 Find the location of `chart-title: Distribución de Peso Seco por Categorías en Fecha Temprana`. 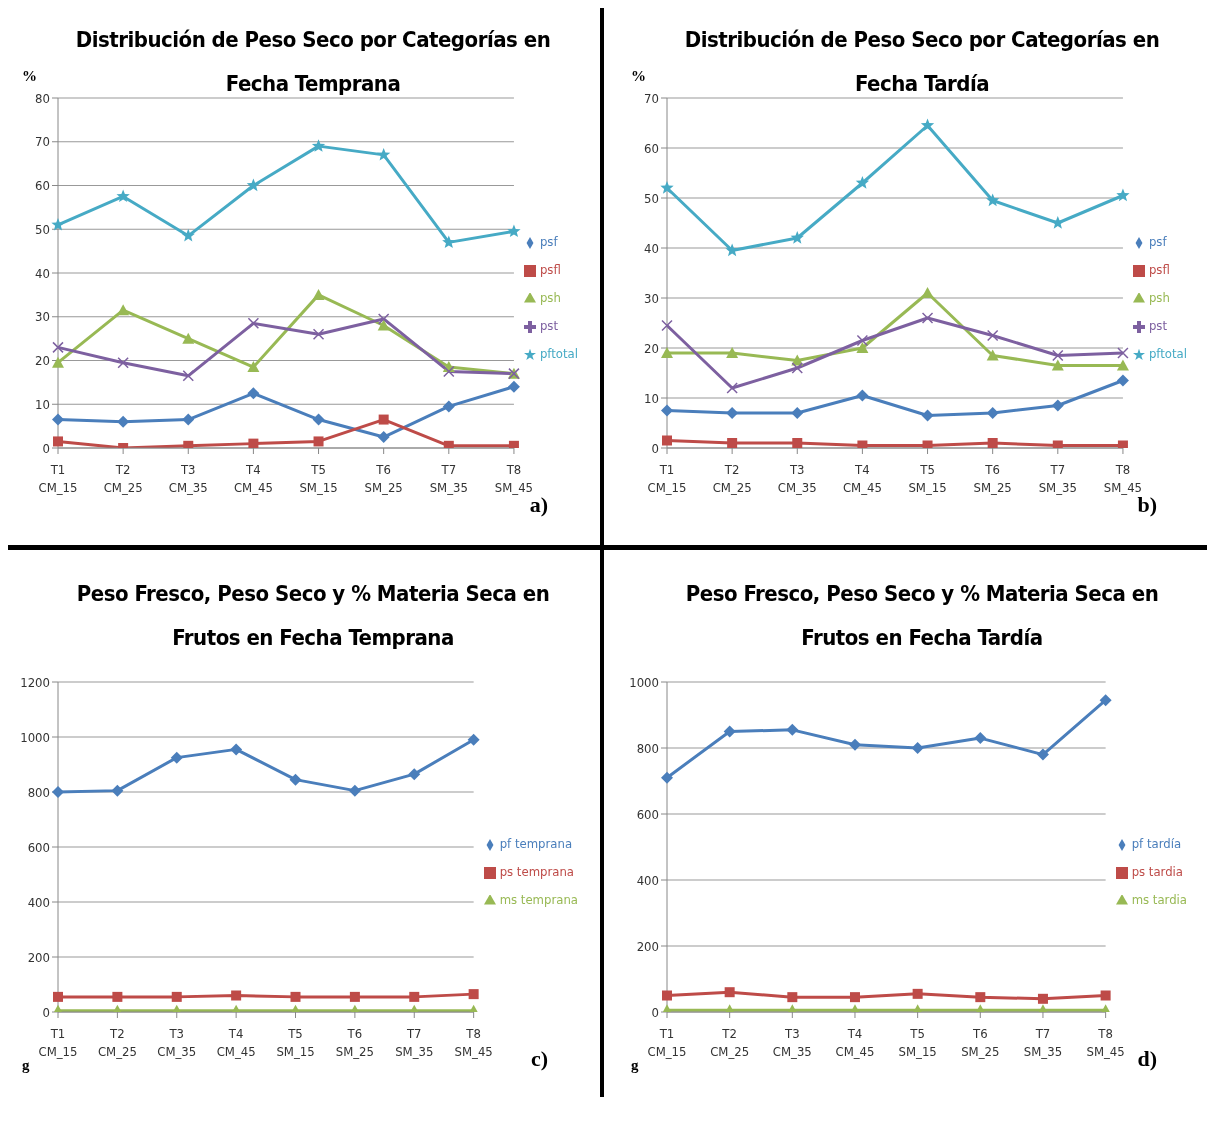

chart-title: Distribución de Peso Seco por Categorías en Fecha Temprana is located at coordinates (313, 61).